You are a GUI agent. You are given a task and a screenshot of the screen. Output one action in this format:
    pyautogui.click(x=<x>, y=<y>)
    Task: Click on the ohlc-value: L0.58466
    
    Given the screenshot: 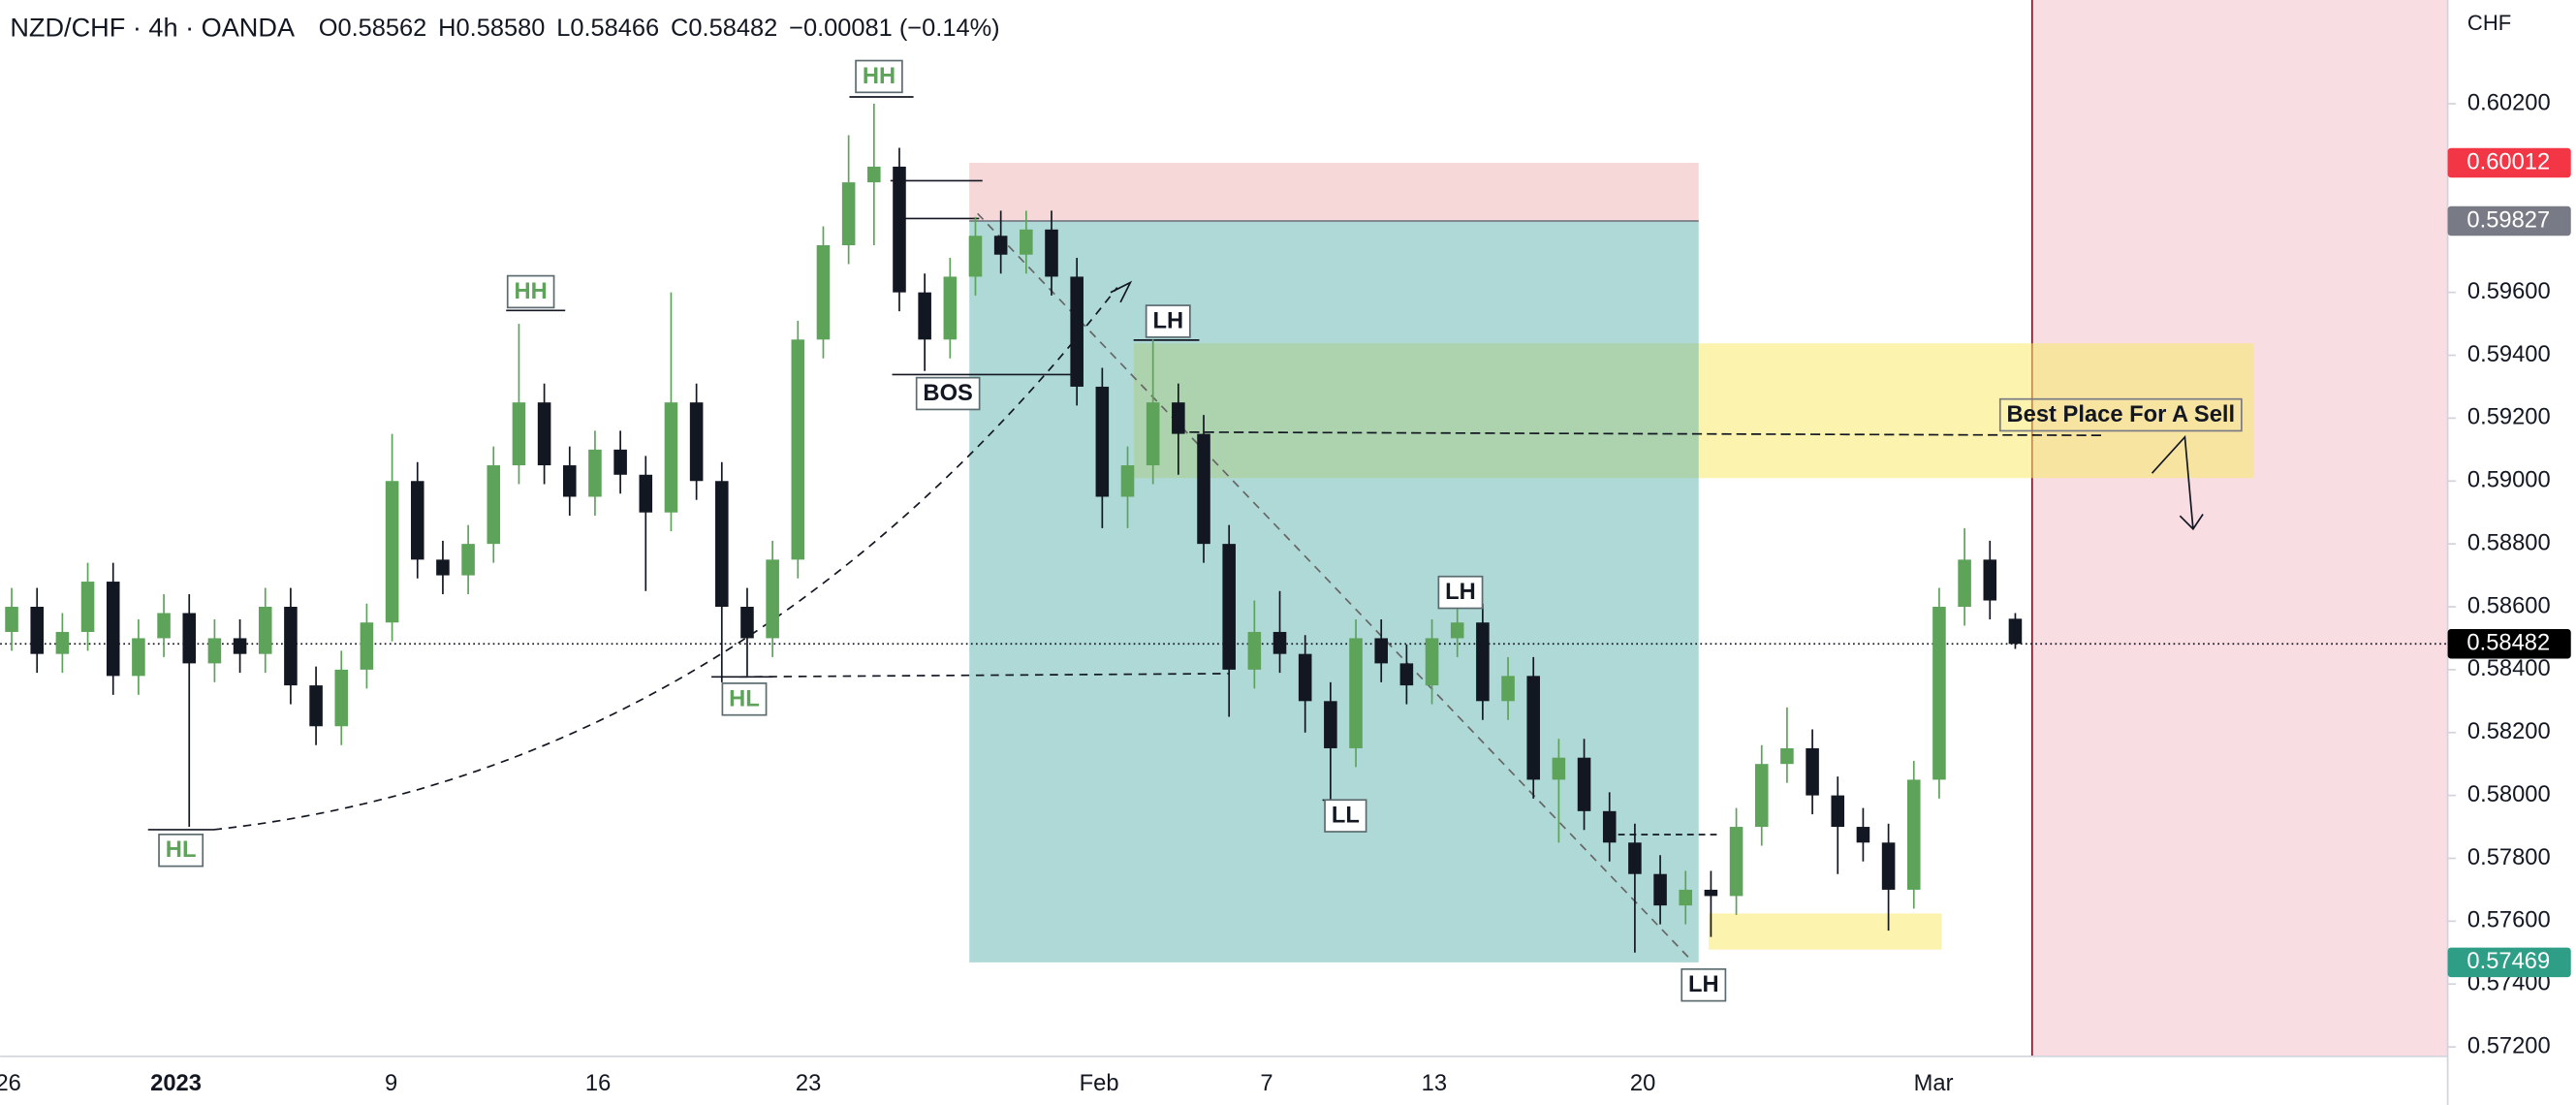 What is the action you would take?
    pyautogui.click(x=607, y=29)
    